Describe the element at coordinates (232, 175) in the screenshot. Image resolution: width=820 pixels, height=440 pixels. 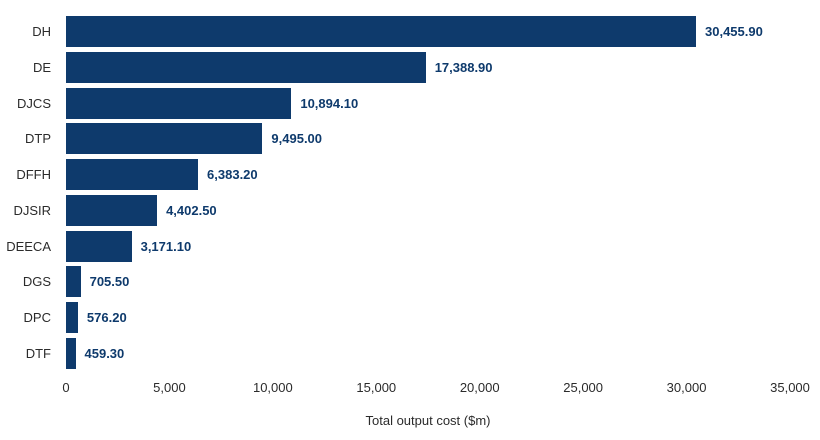
I see `value-label: 6,383.20` at that location.